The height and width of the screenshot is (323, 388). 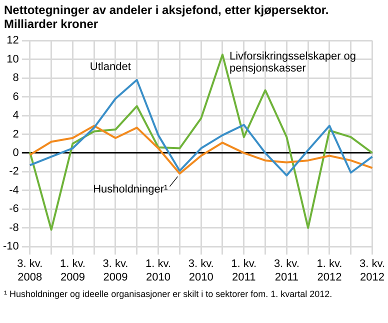 I want to click on y-tick-label: 12, so click(x=12, y=40).